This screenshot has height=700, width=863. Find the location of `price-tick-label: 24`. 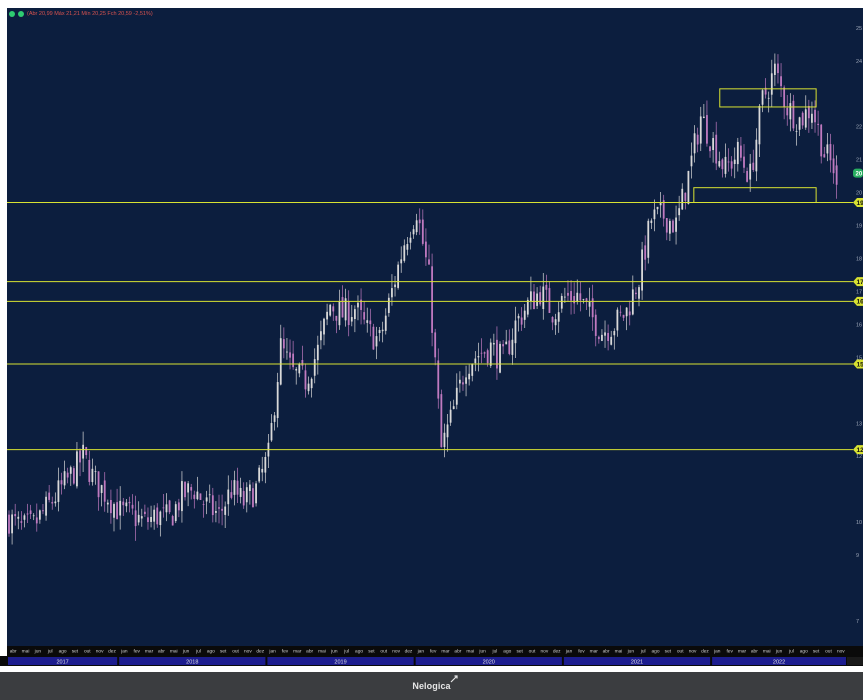

price-tick-label: 24 is located at coordinates (859, 62).